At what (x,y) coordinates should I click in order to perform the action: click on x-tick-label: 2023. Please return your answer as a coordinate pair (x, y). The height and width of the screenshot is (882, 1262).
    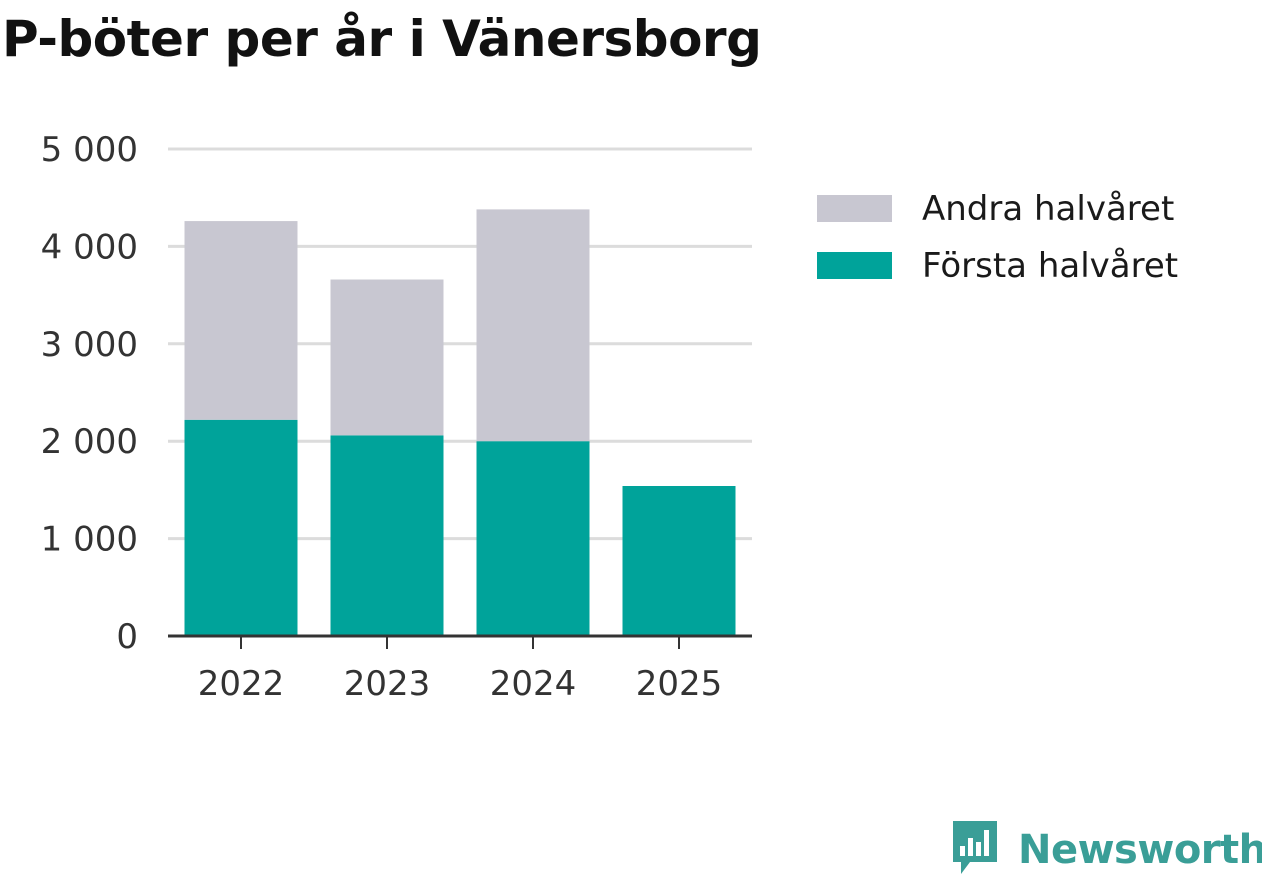
    Looking at the image, I should click on (387, 684).